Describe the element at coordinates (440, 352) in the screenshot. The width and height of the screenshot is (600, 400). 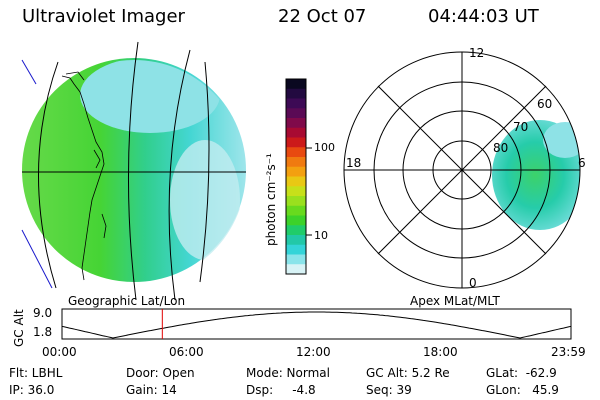
I see `x-tick-1800: 18:00` at that location.